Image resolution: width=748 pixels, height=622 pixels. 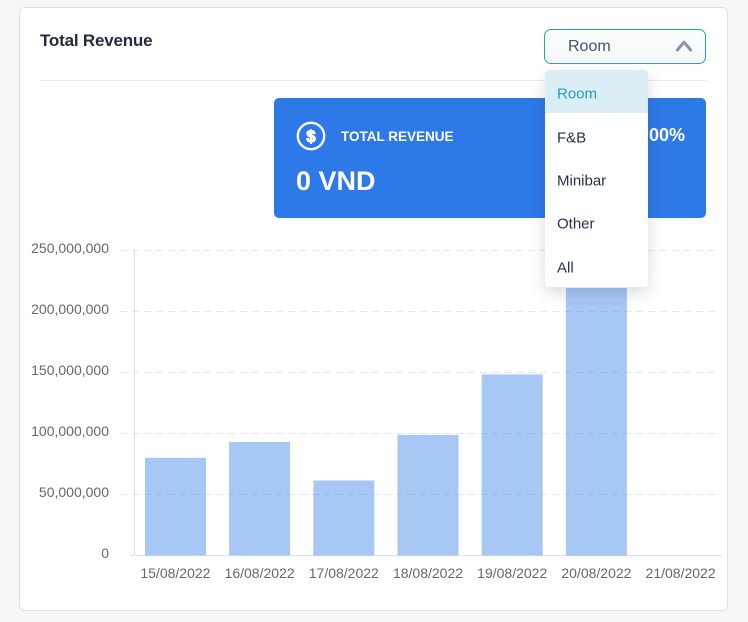 What do you see at coordinates (512, 573) in the screenshot?
I see `svg-text: 19/08/2022` at bounding box center [512, 573].